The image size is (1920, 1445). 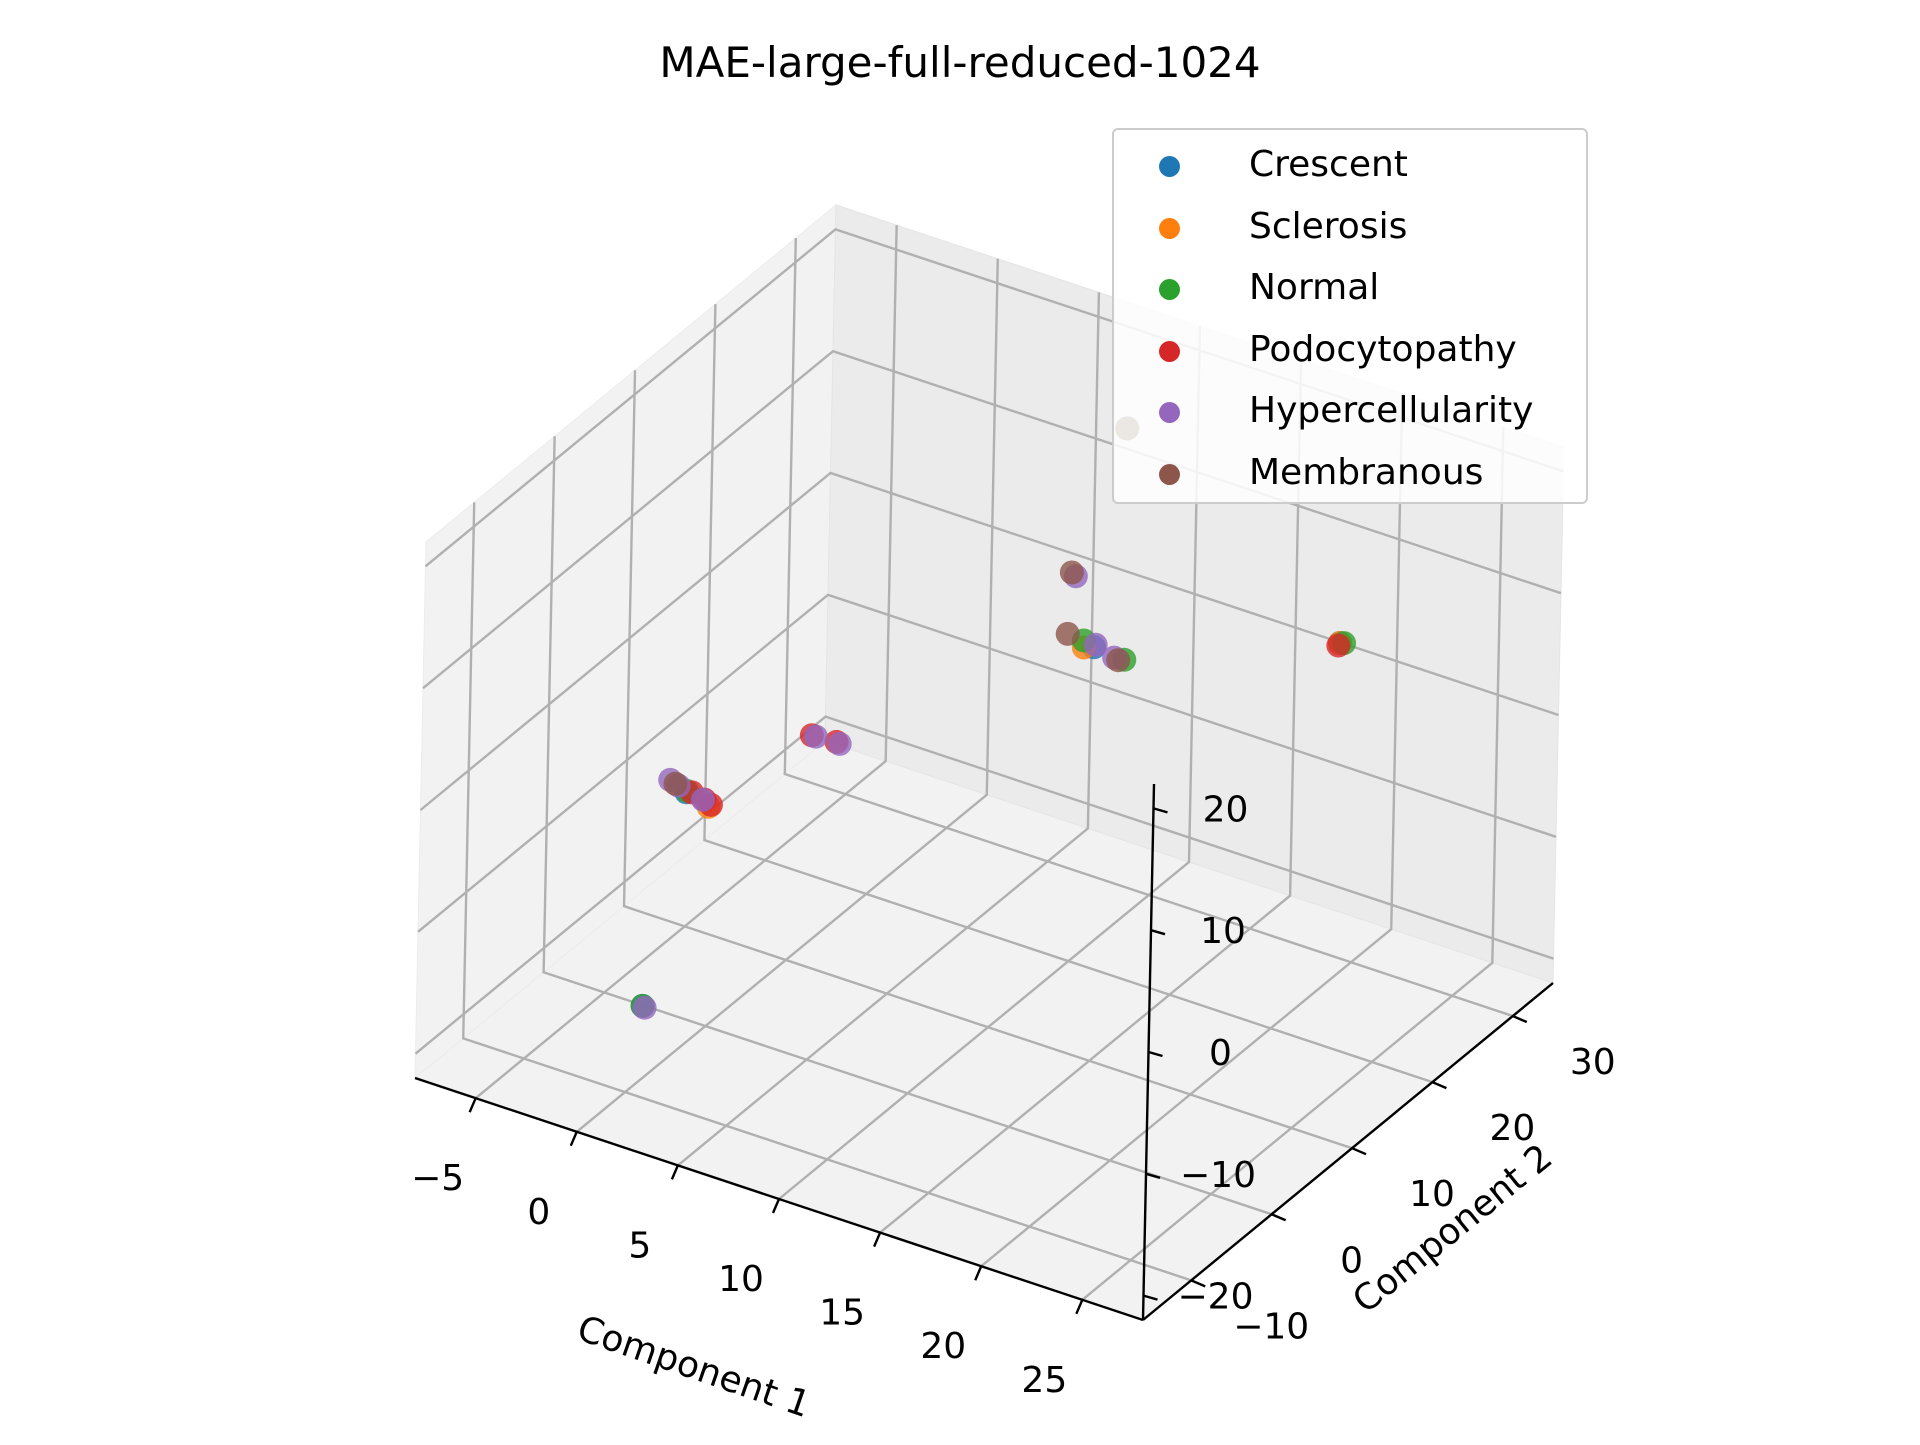 I want to click on legend-entry: Normal, so click(x=1349, y=288).